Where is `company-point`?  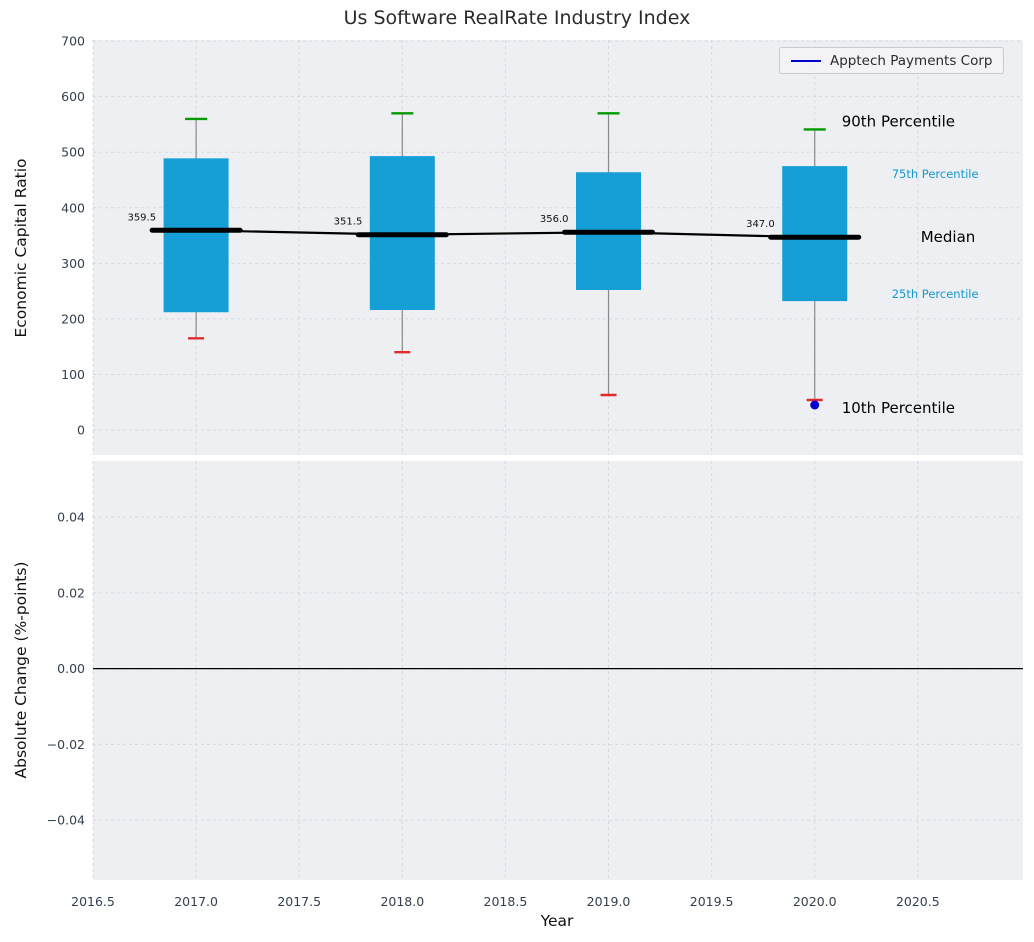
company-point is located at coordinates (815, 405).